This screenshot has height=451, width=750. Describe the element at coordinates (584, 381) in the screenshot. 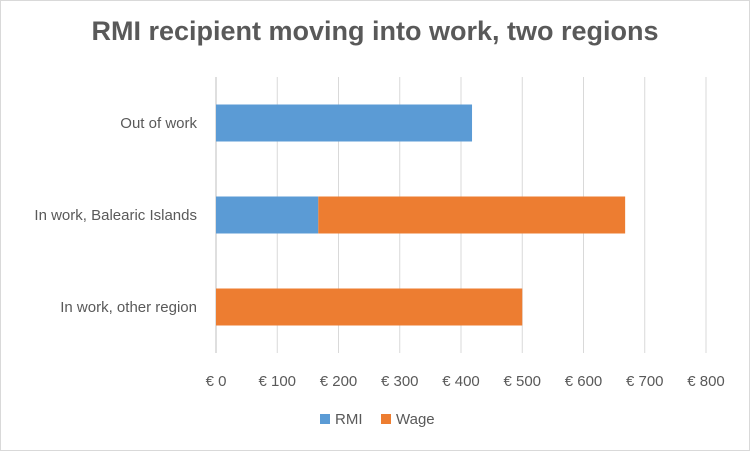

I see `tick-label: € 600` at that location.